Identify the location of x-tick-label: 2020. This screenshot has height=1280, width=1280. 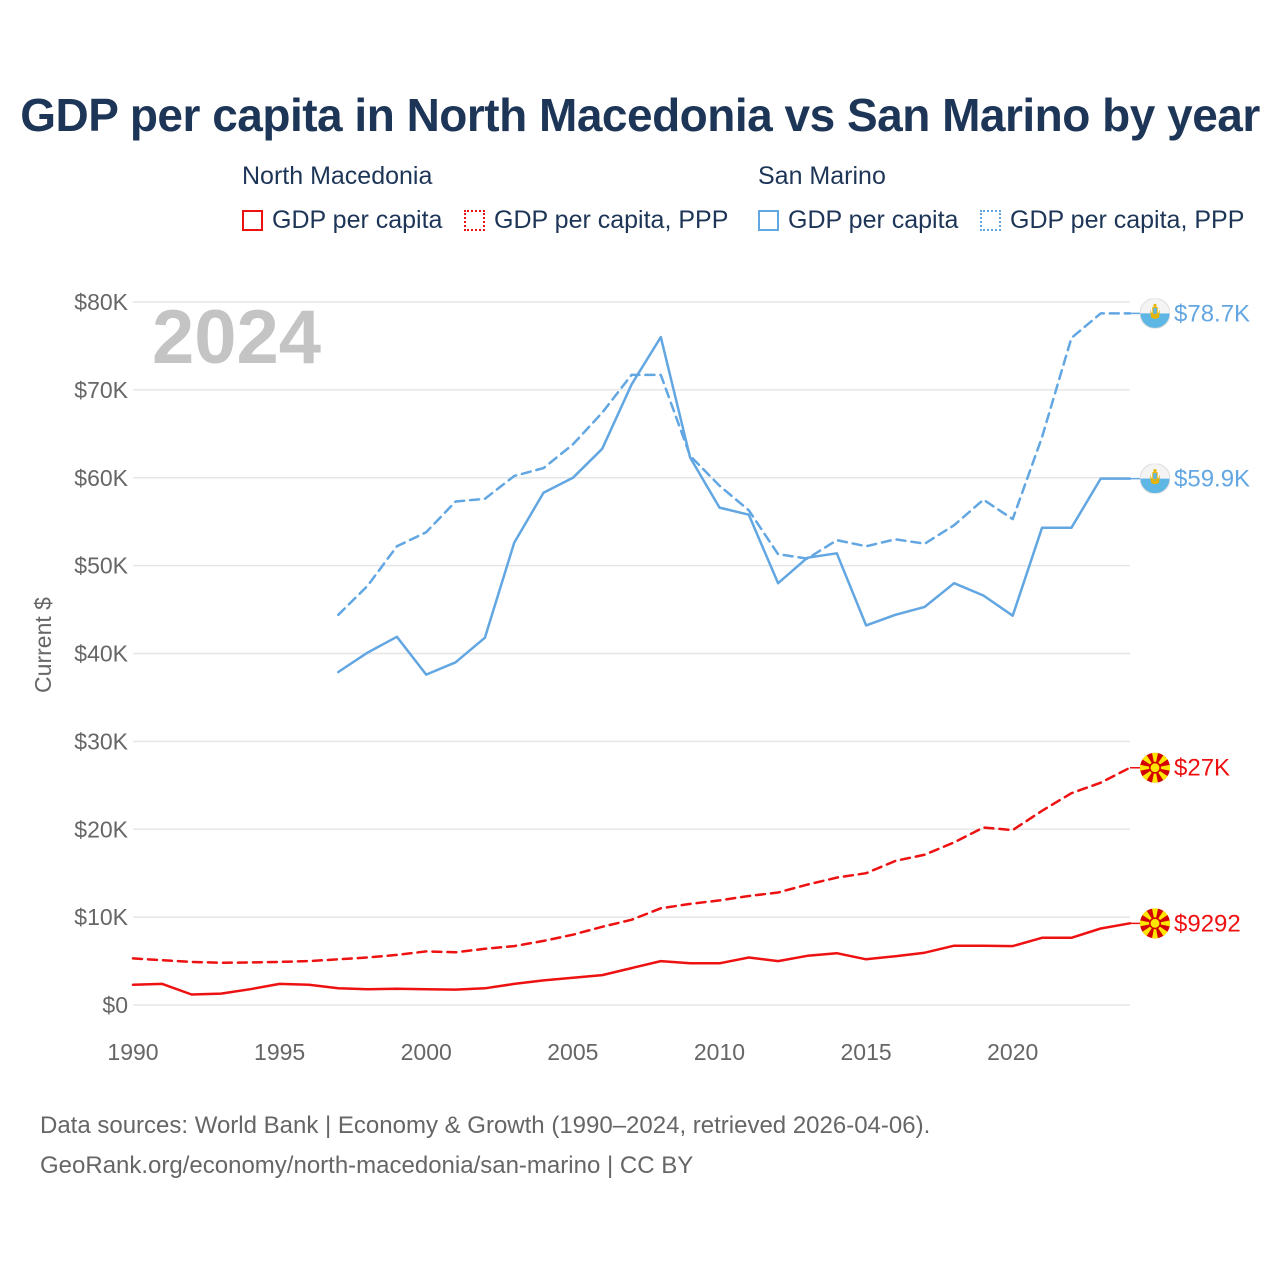
(1012, 1052).